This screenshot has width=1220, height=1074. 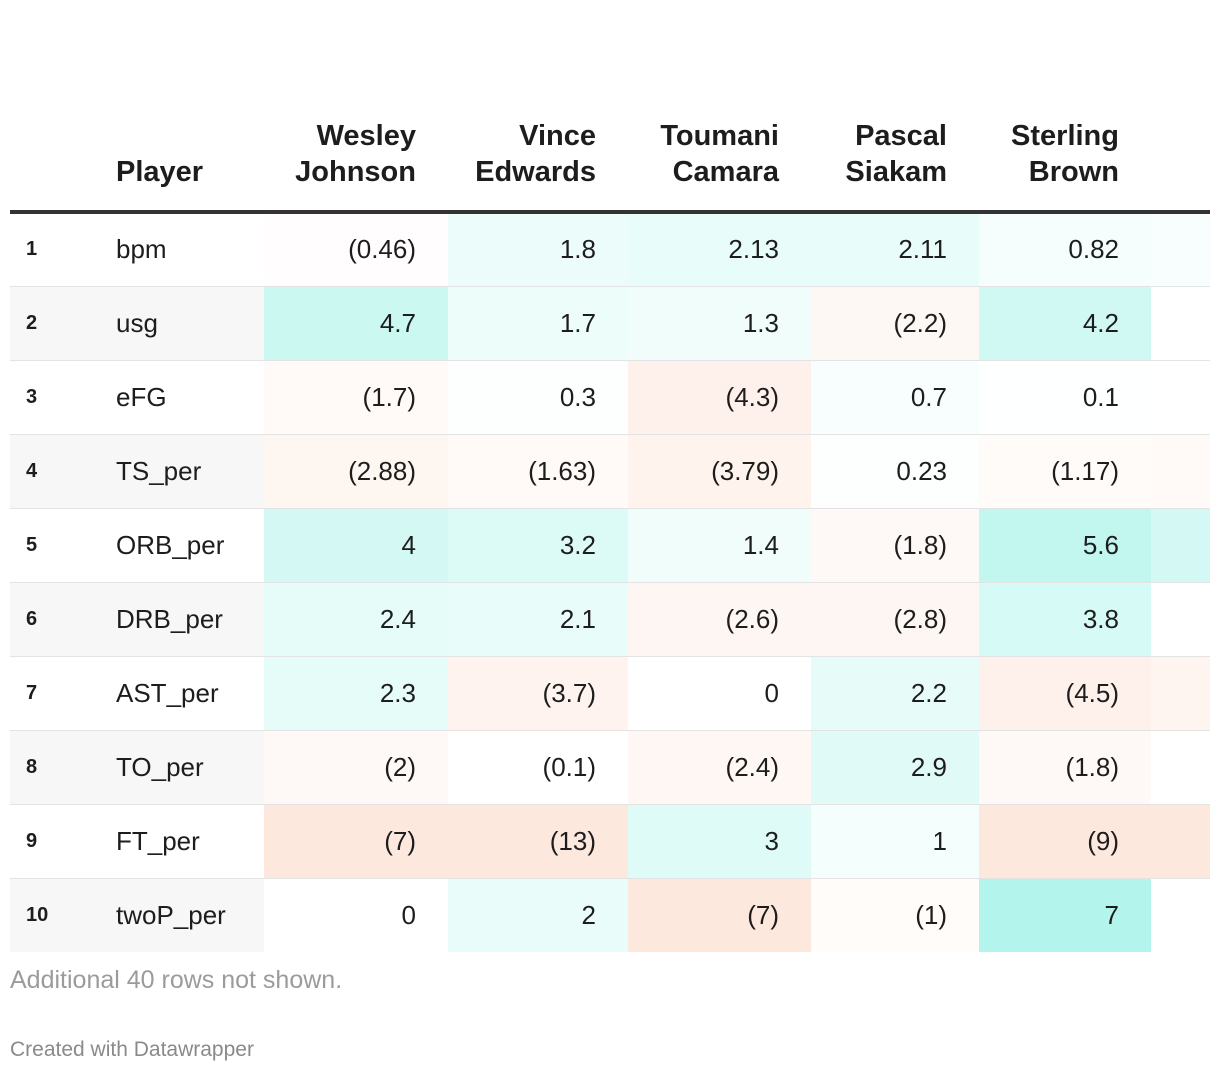 I want to click on header-rank, so click(x=59, y=161).